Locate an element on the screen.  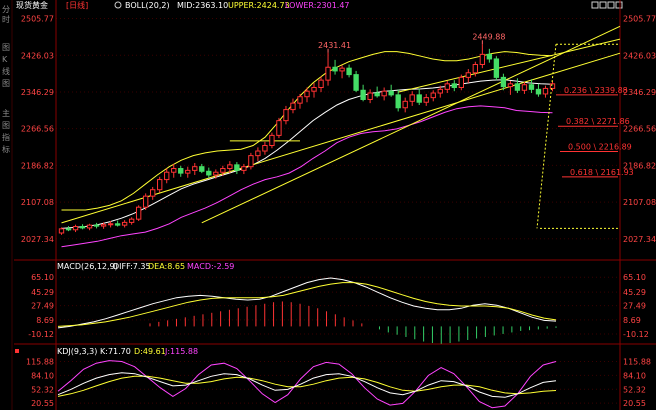
sidebar-char-4: 线 is located at coordinates (6, 71).